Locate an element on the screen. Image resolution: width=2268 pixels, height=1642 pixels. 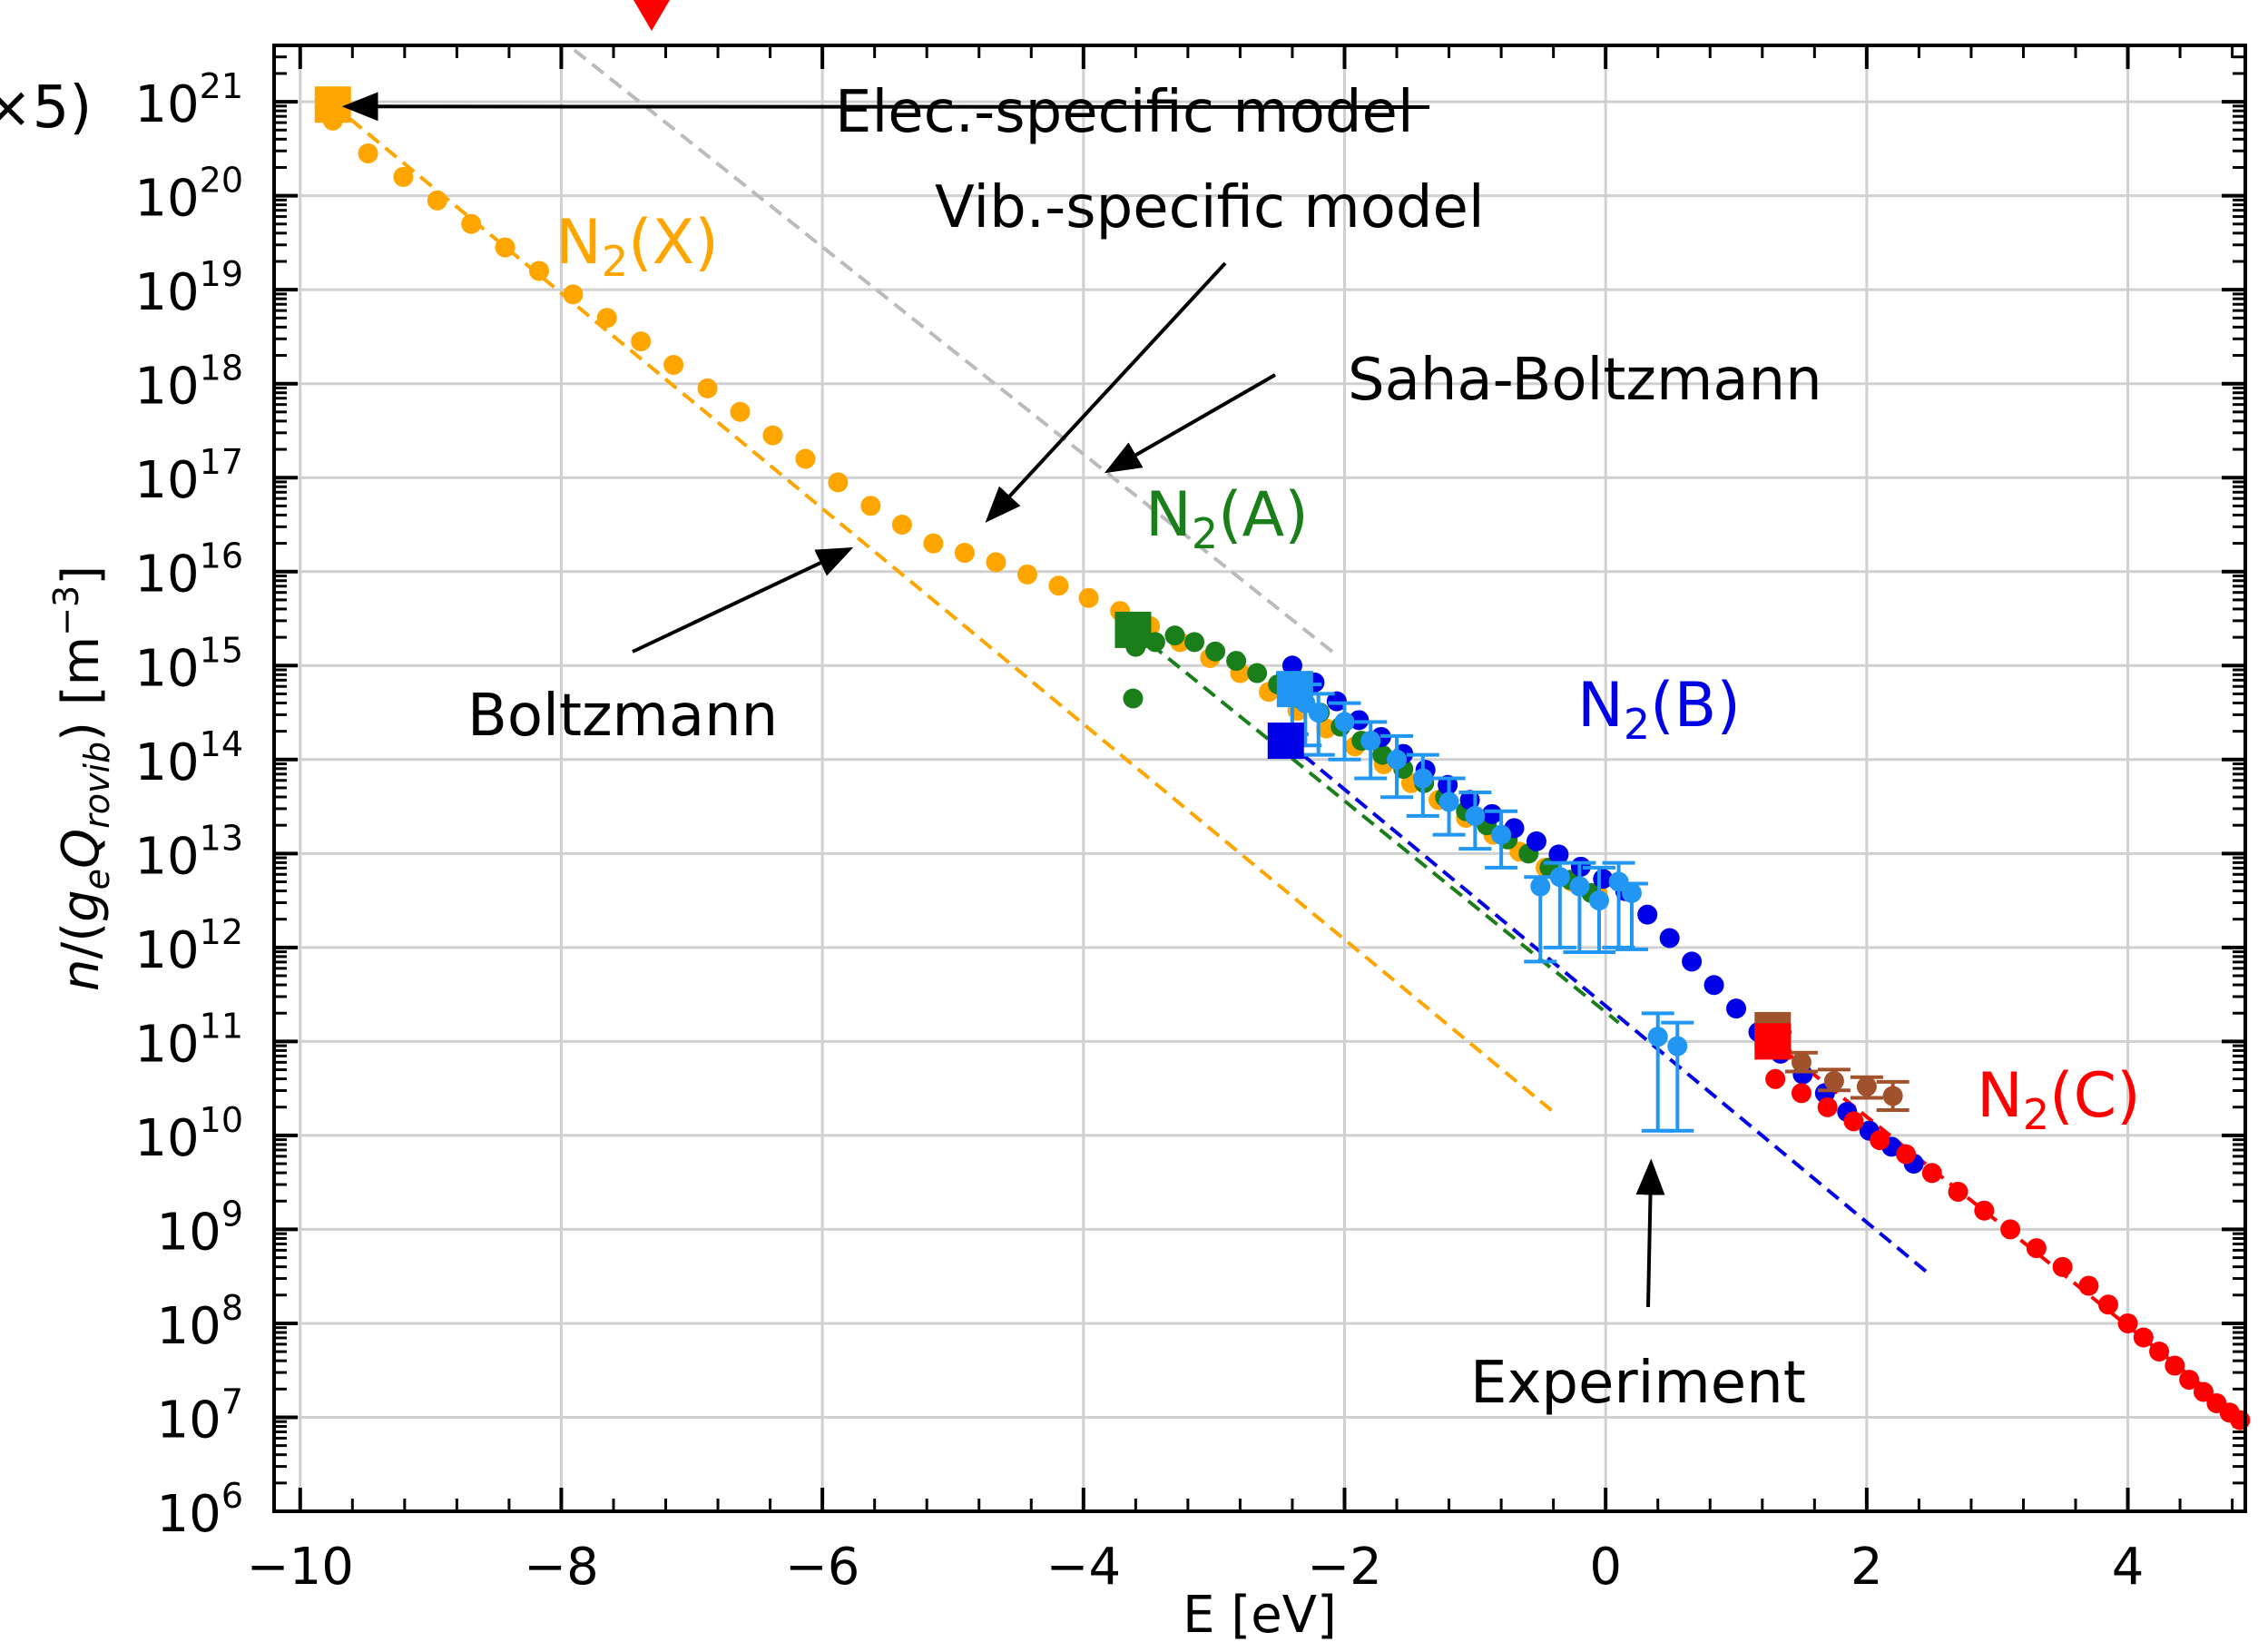
ylabel-end: ] is located at coordinates (81, 575).